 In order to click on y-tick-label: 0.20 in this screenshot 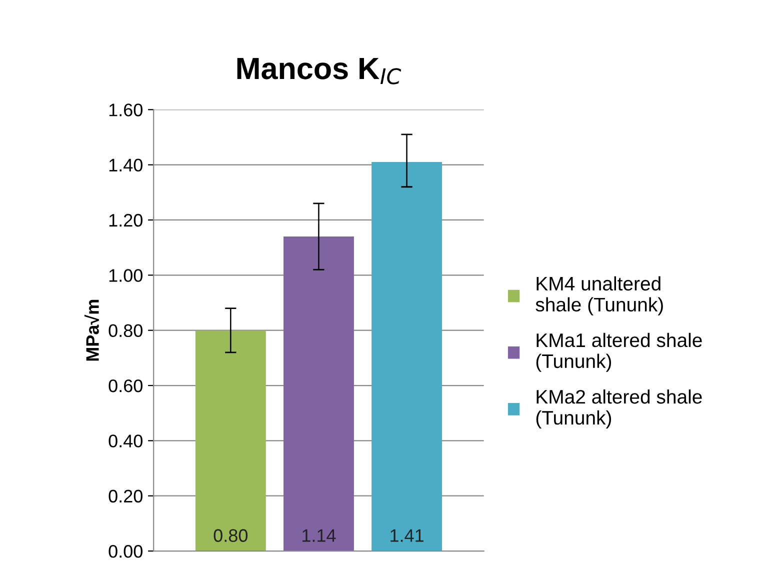, I will do `click(125, 496)`.